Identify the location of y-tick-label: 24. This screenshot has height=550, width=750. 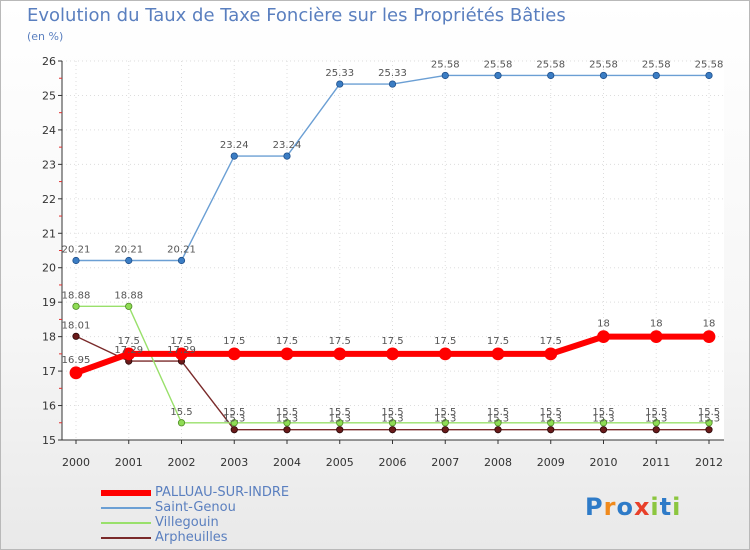
(49, 130).